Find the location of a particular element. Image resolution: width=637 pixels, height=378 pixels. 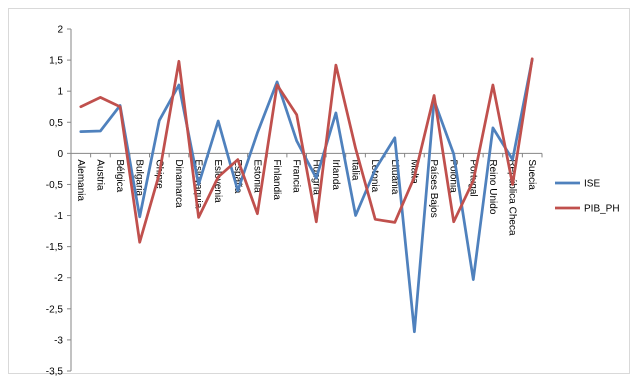

y-tick-label: -1,5 is located at coordinates (55, 247).